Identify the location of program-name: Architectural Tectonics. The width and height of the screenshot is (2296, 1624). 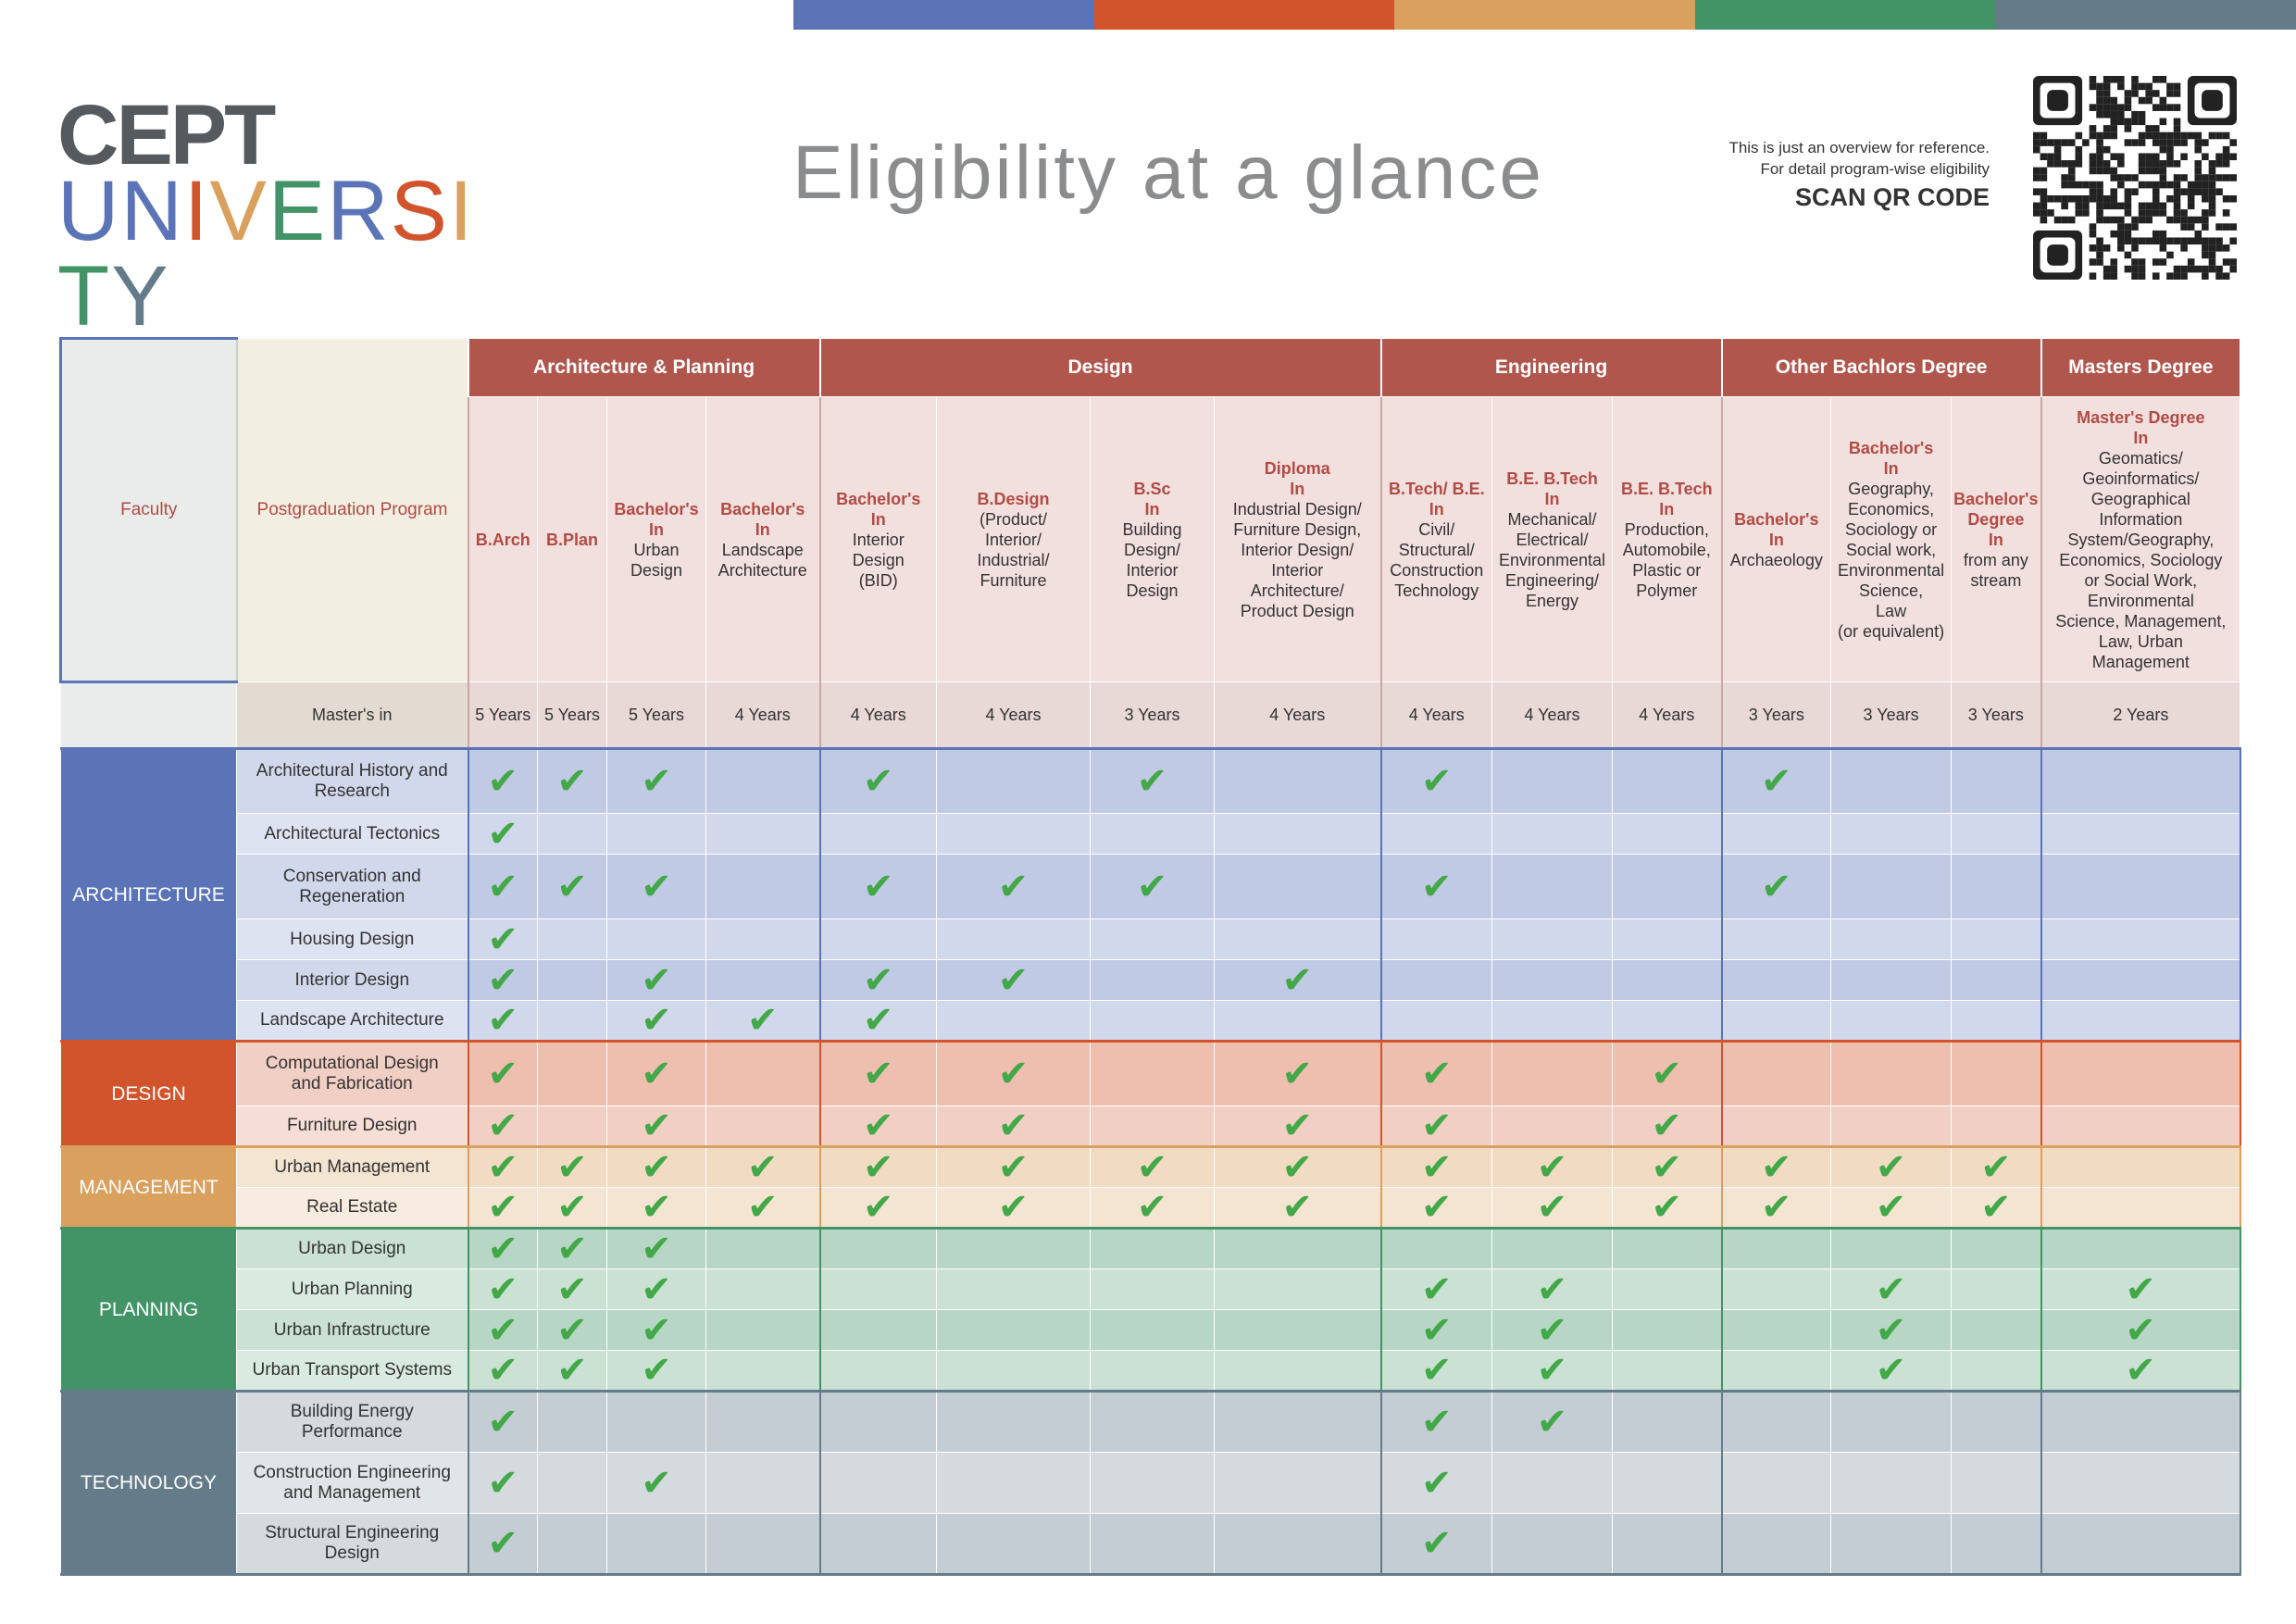
(352, 834).